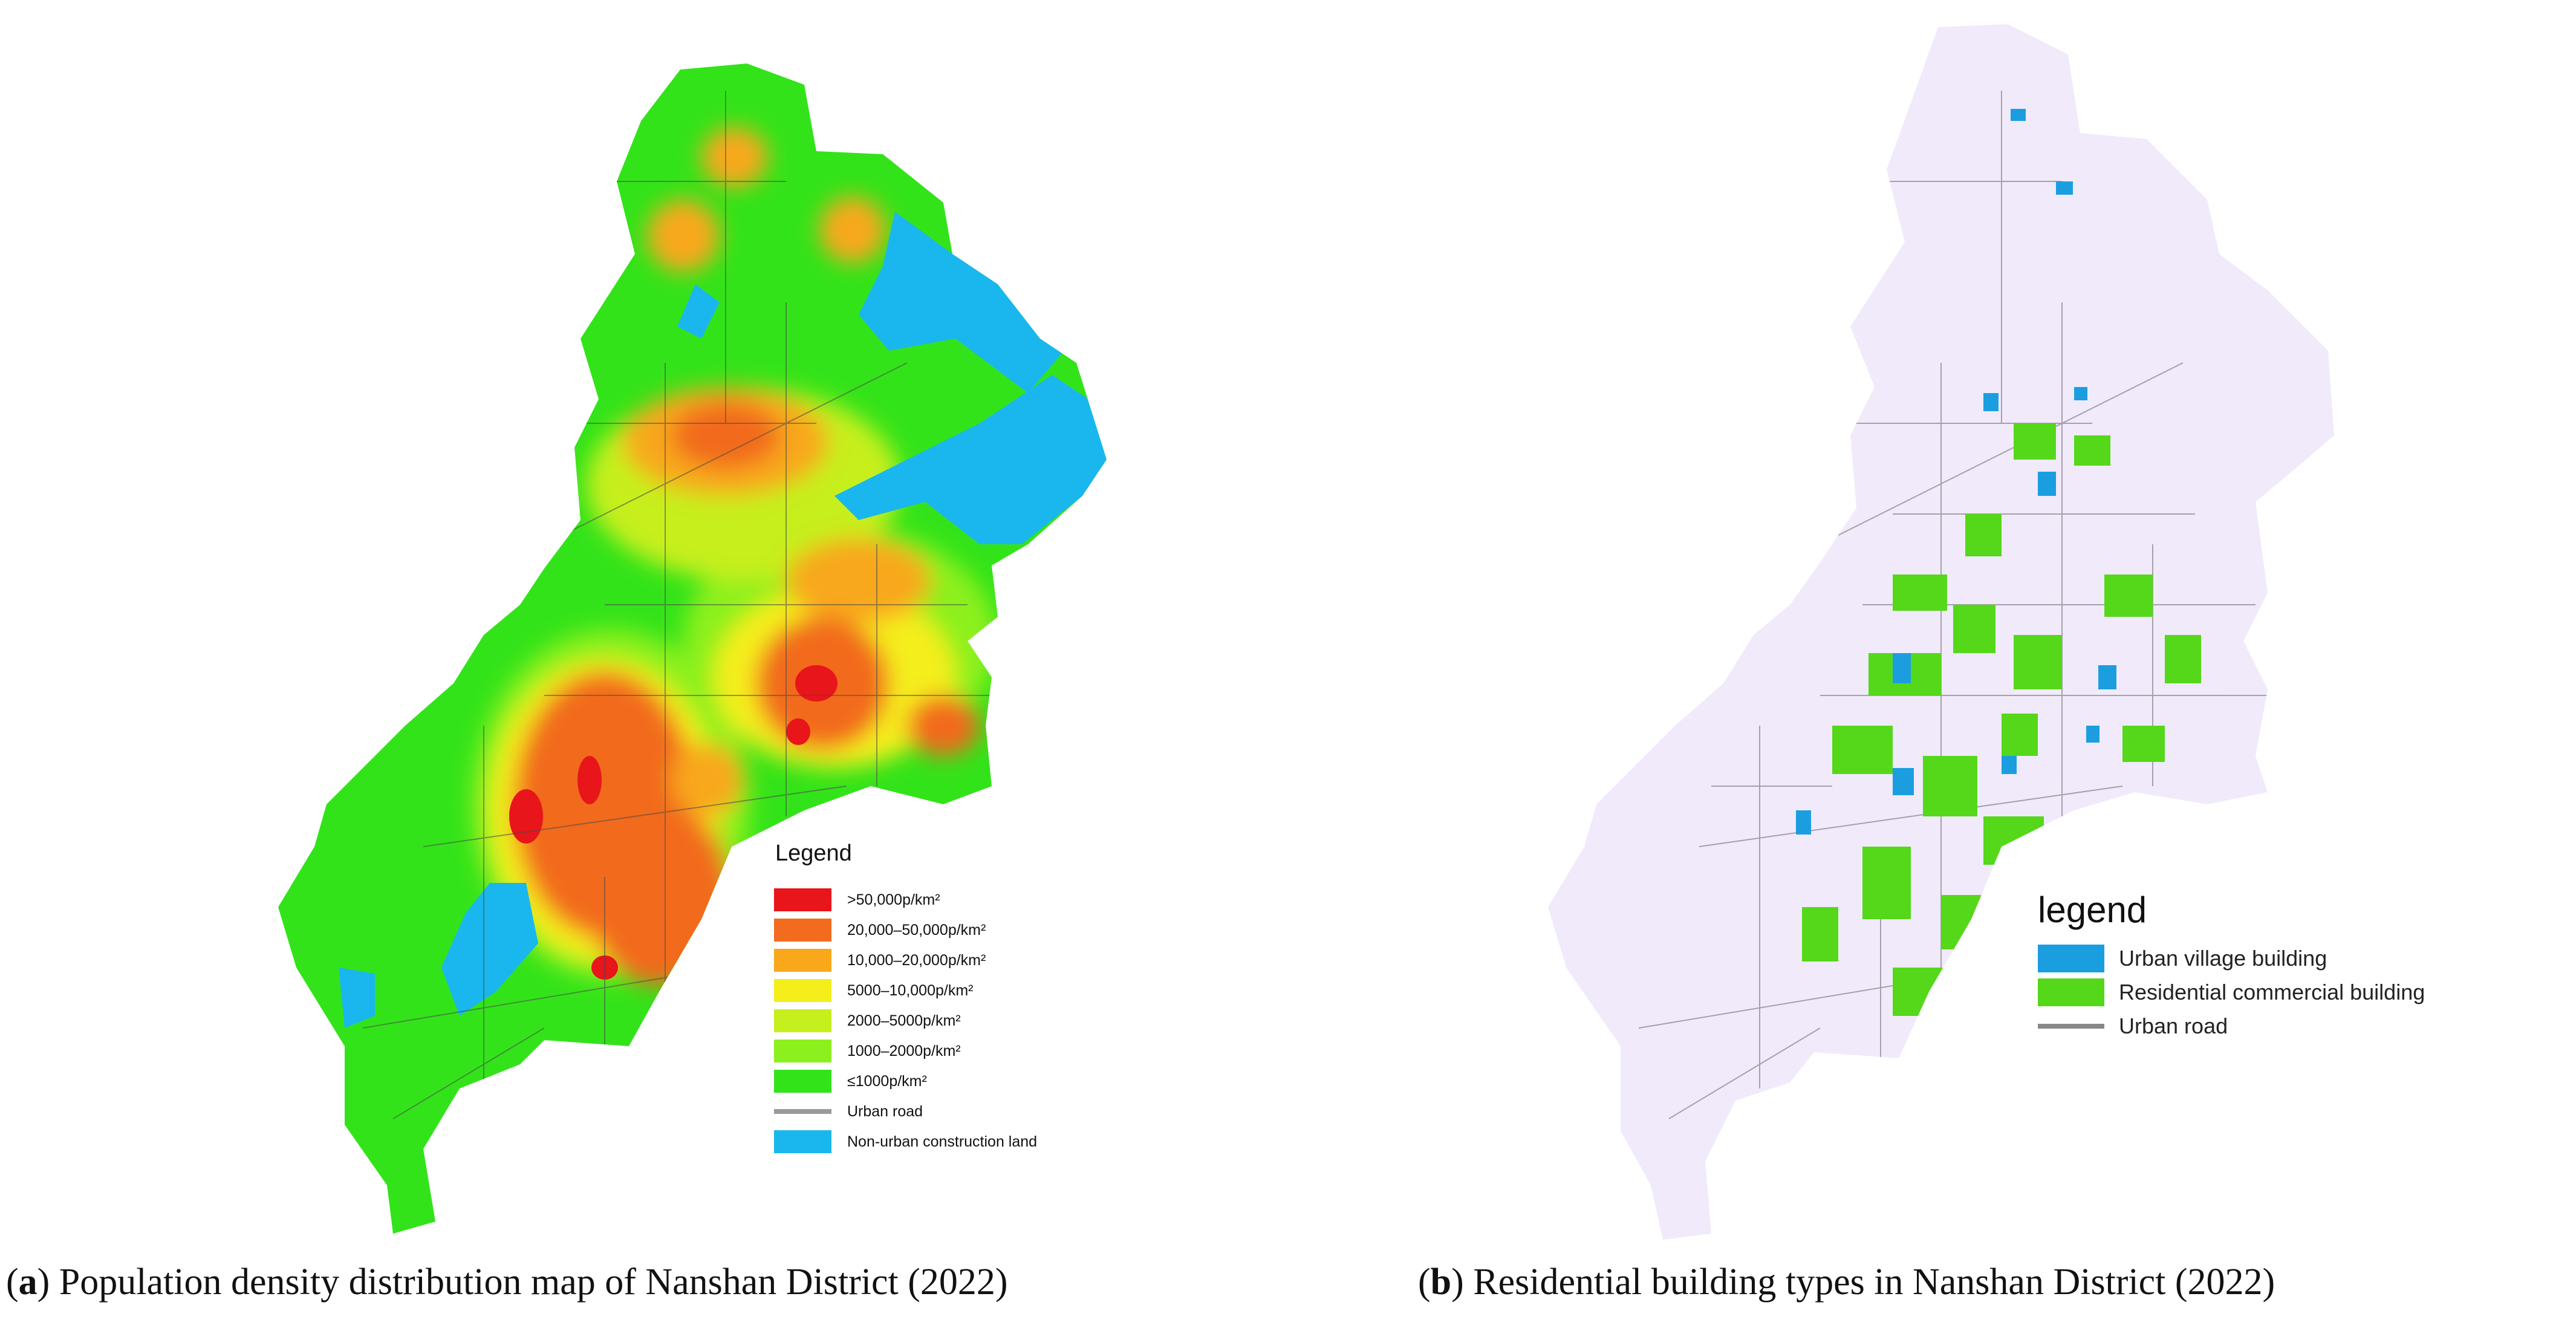 The width and height of the screenshot is (2576, 1331). What do you see at coordinates (917, 960) in the screenshot?
I see `legend-label: 10,000–20,000p/km²` at bounding box center [917, 960].